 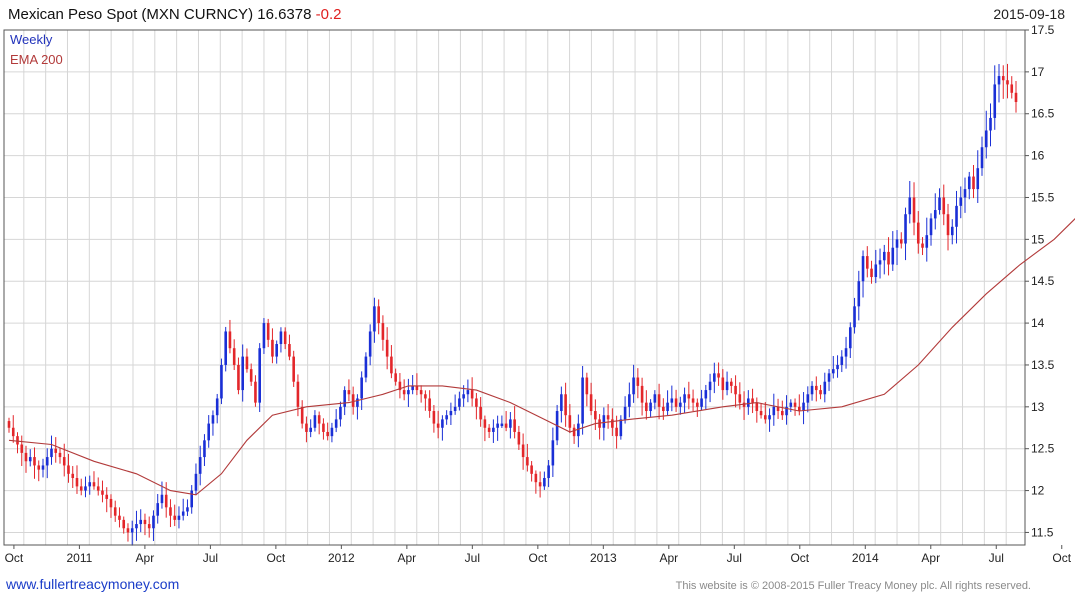 I want to click on chart-date: 2015-09-18, so click(x=1029, y=14).